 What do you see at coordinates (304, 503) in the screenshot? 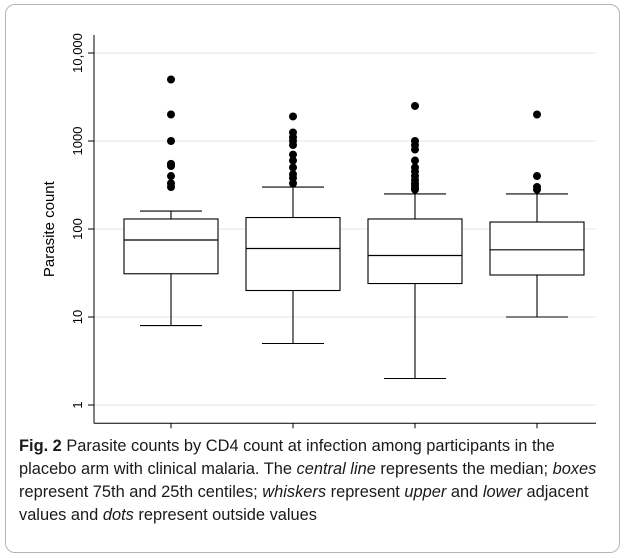
I see `caption-run: adjacent values and` at bounding box center [304, 503].